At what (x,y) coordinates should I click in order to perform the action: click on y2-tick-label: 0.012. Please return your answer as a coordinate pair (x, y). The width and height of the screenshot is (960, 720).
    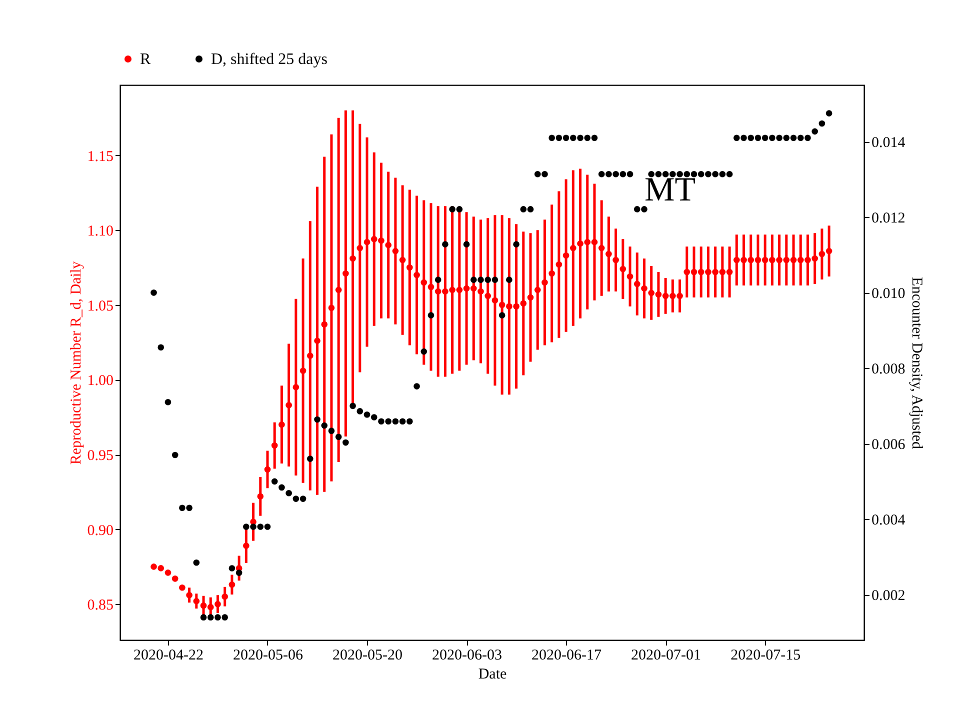
    Looking at the image, I should click on (889, 218).